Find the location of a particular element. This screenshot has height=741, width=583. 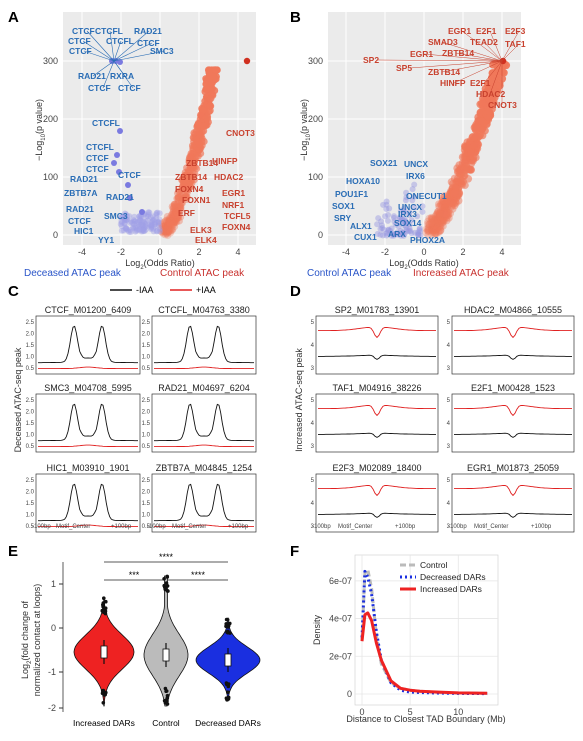

motif-label: HDAC2 is located at coordinates (491, 94).